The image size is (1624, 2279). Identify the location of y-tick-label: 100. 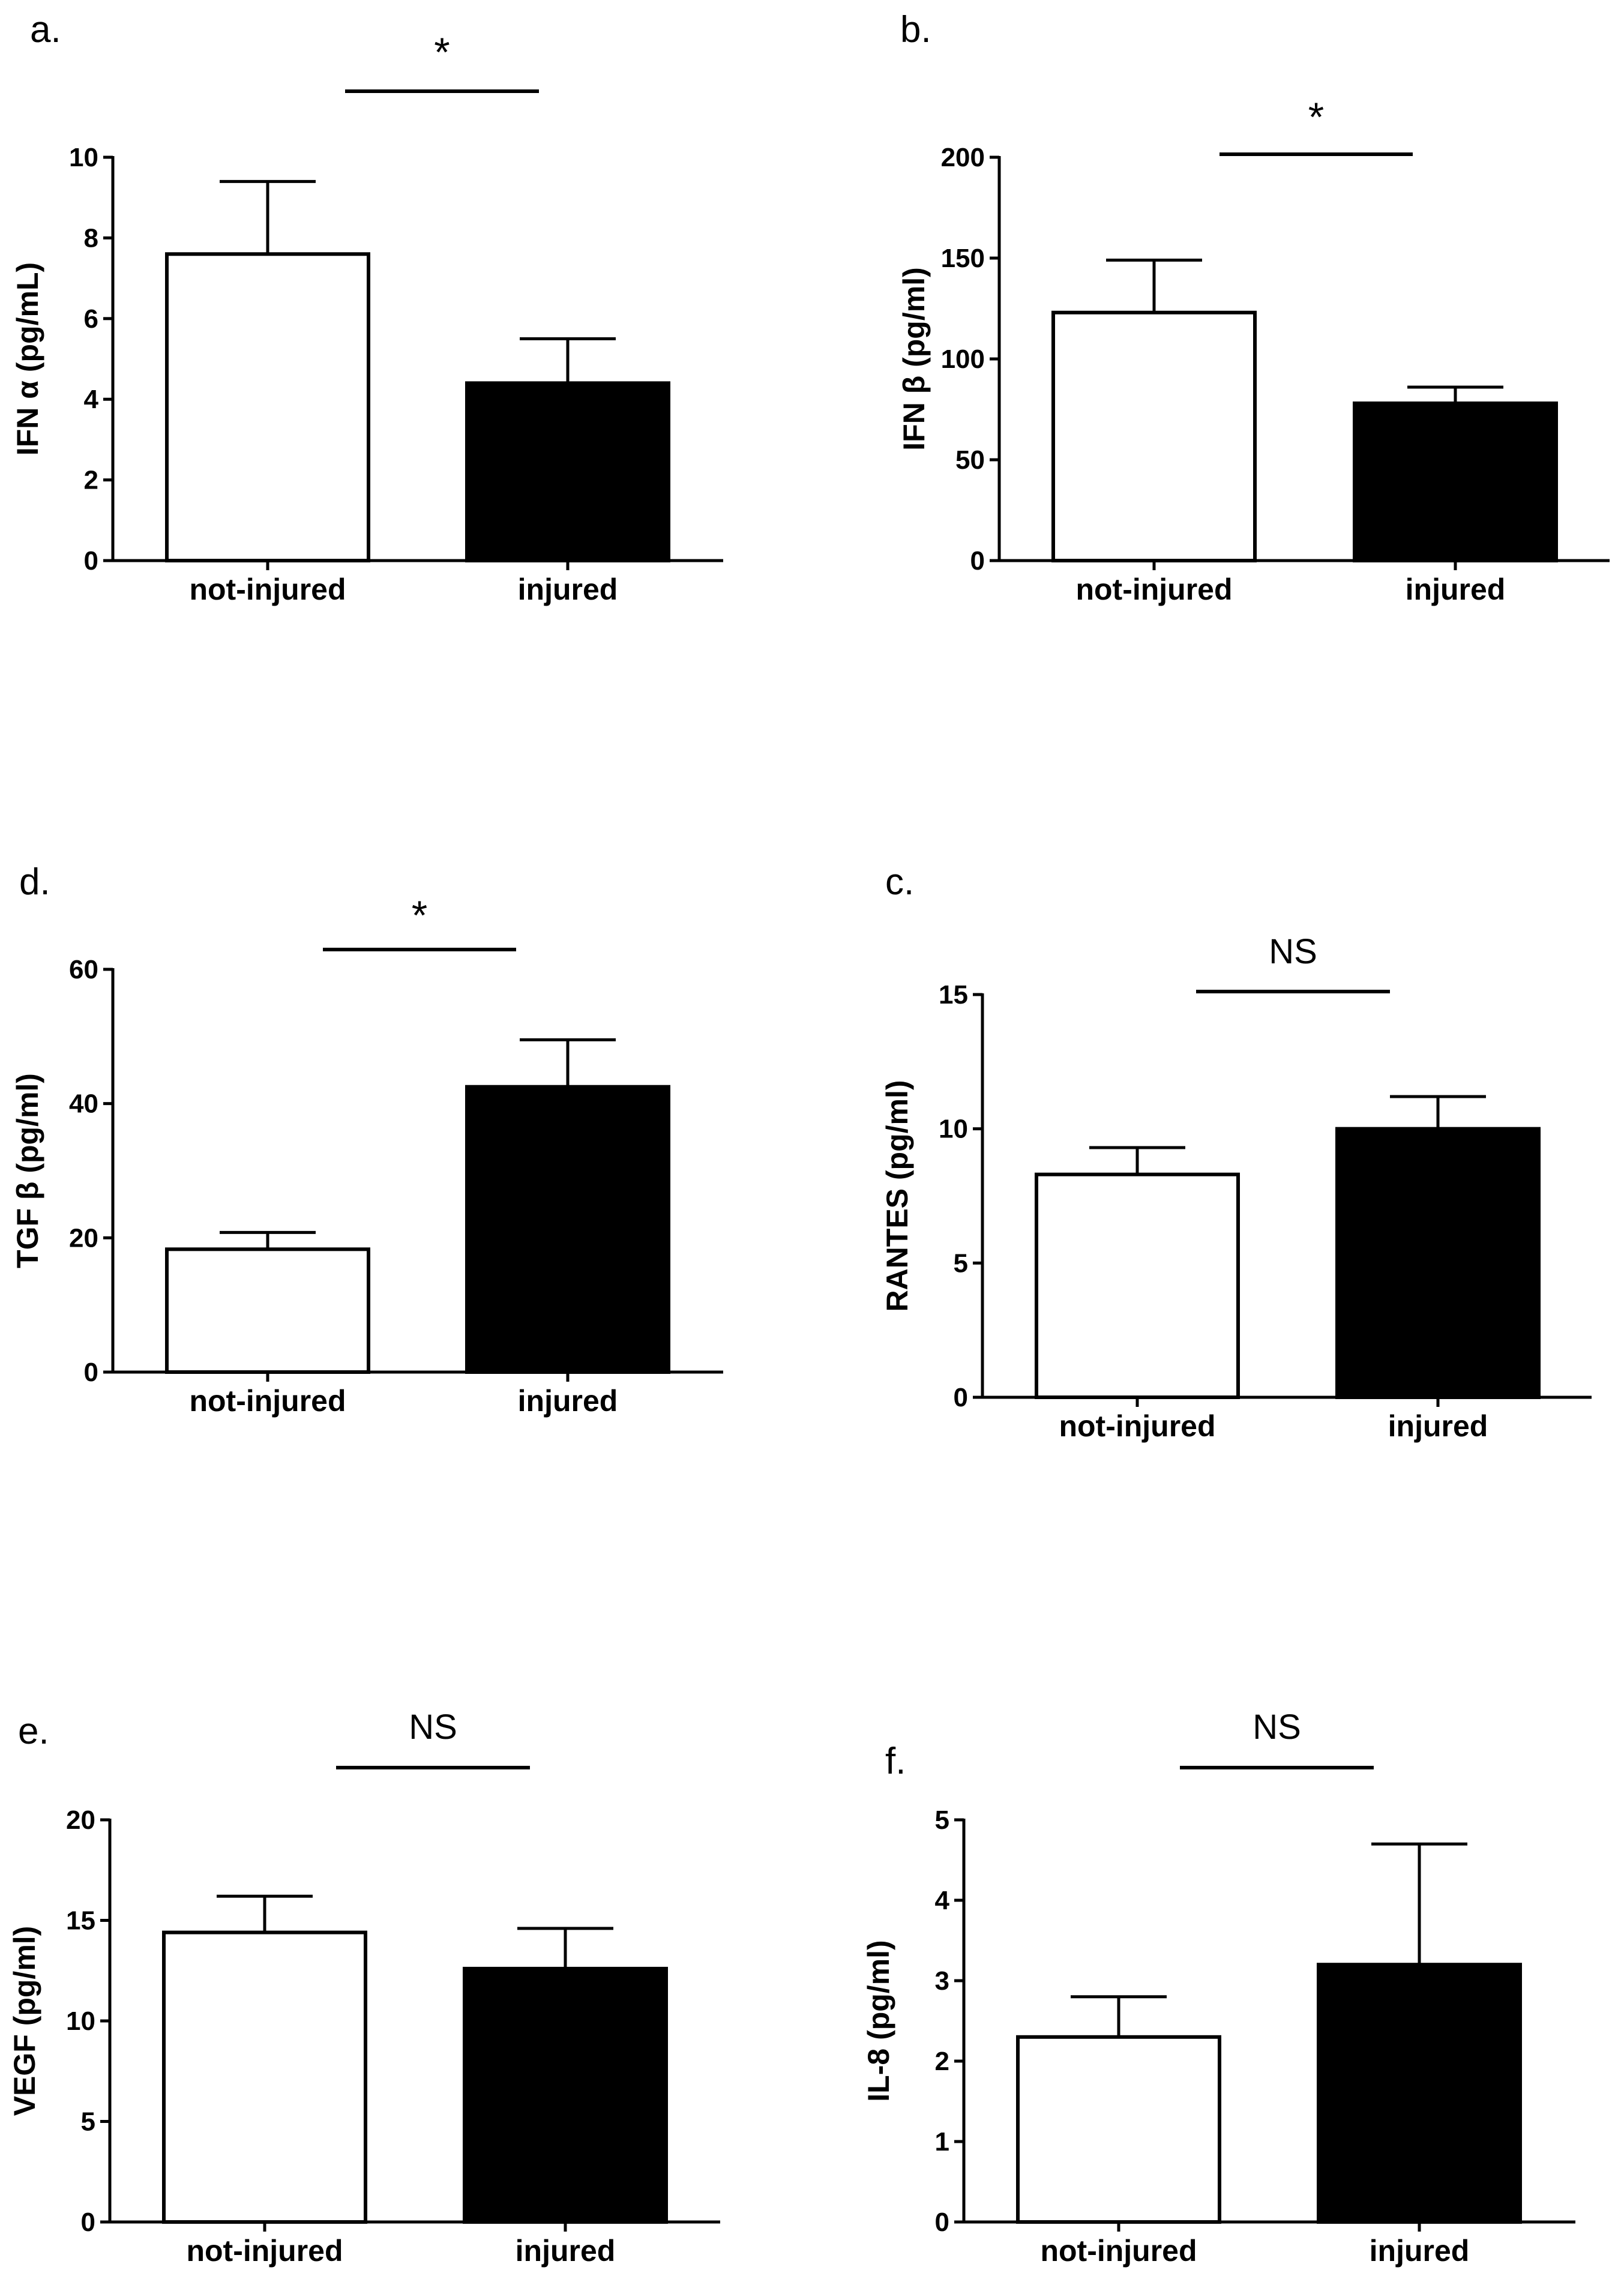
(963, 360).